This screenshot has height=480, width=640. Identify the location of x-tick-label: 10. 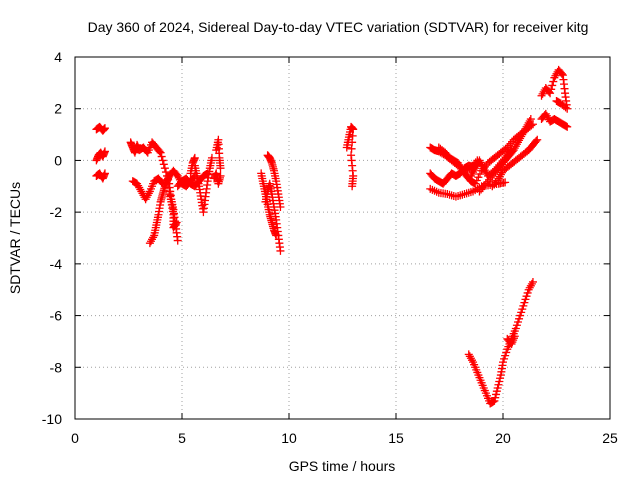
(289, 438).